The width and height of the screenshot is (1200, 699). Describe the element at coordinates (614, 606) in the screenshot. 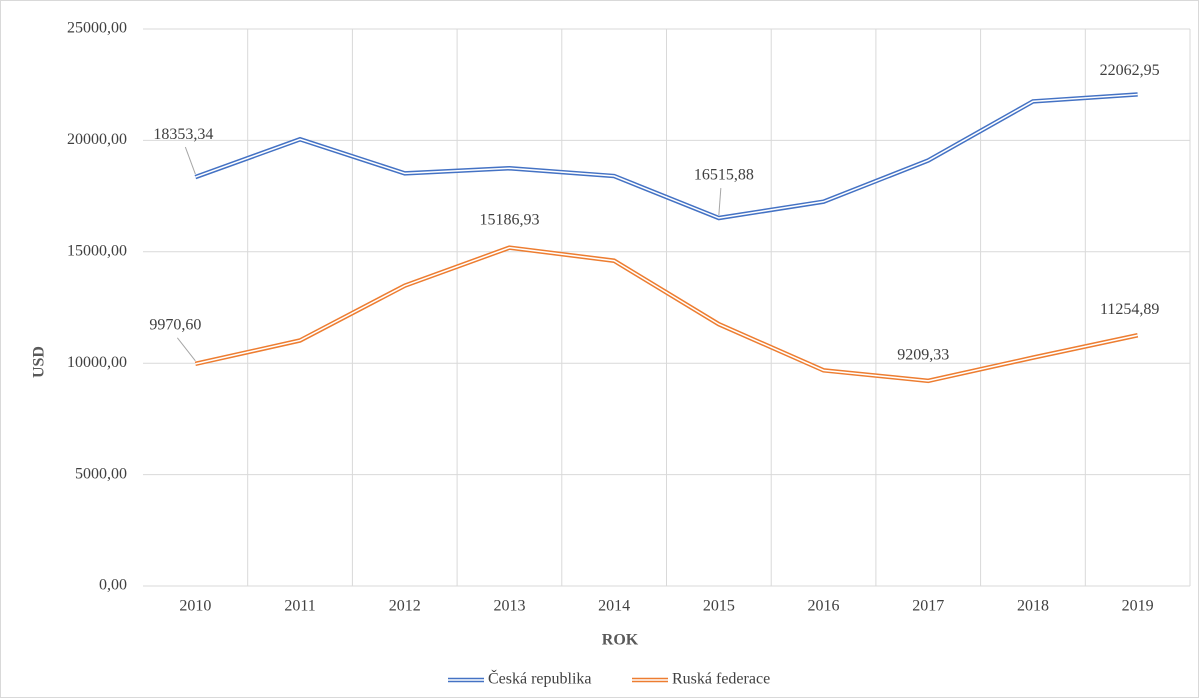

I see `x-tick-label: 2014` at that location.